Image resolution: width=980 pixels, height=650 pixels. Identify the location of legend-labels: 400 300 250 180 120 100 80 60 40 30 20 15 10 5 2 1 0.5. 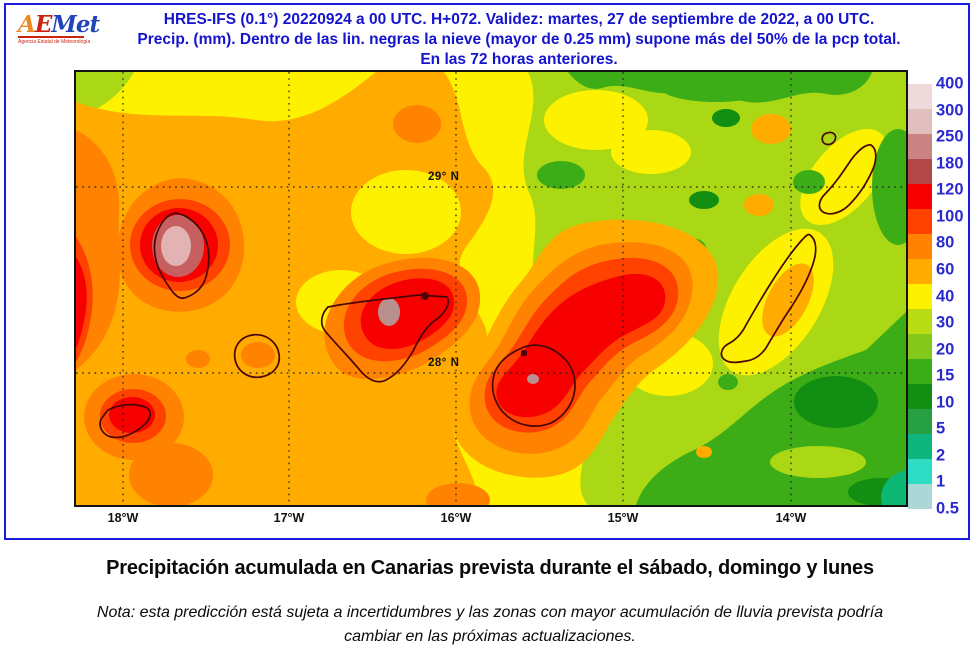
(958, 296).